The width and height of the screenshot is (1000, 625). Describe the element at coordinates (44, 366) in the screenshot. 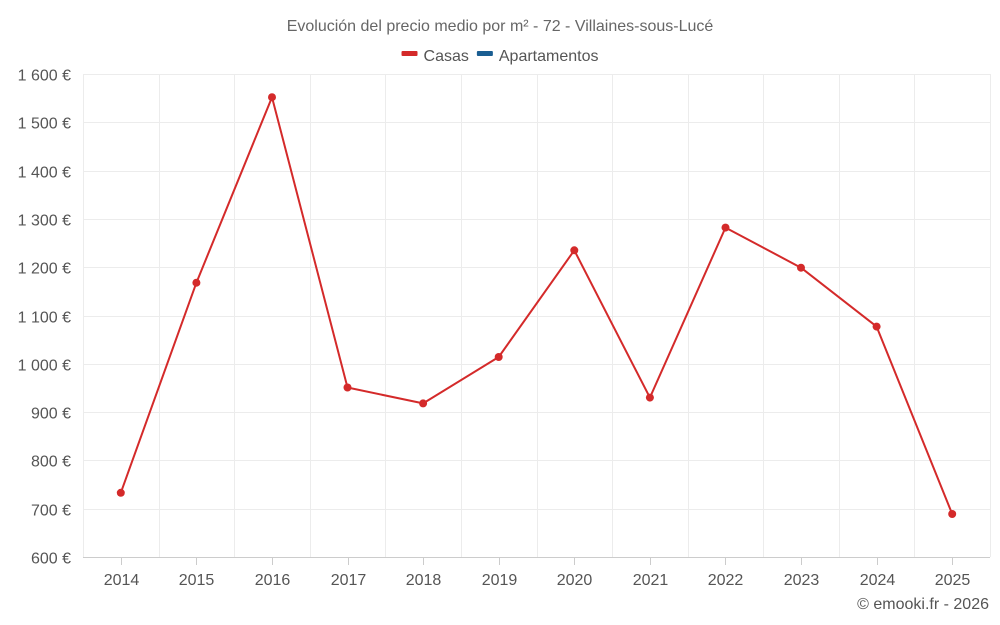

I see `y-tick-label: 1 000 €` at that location.